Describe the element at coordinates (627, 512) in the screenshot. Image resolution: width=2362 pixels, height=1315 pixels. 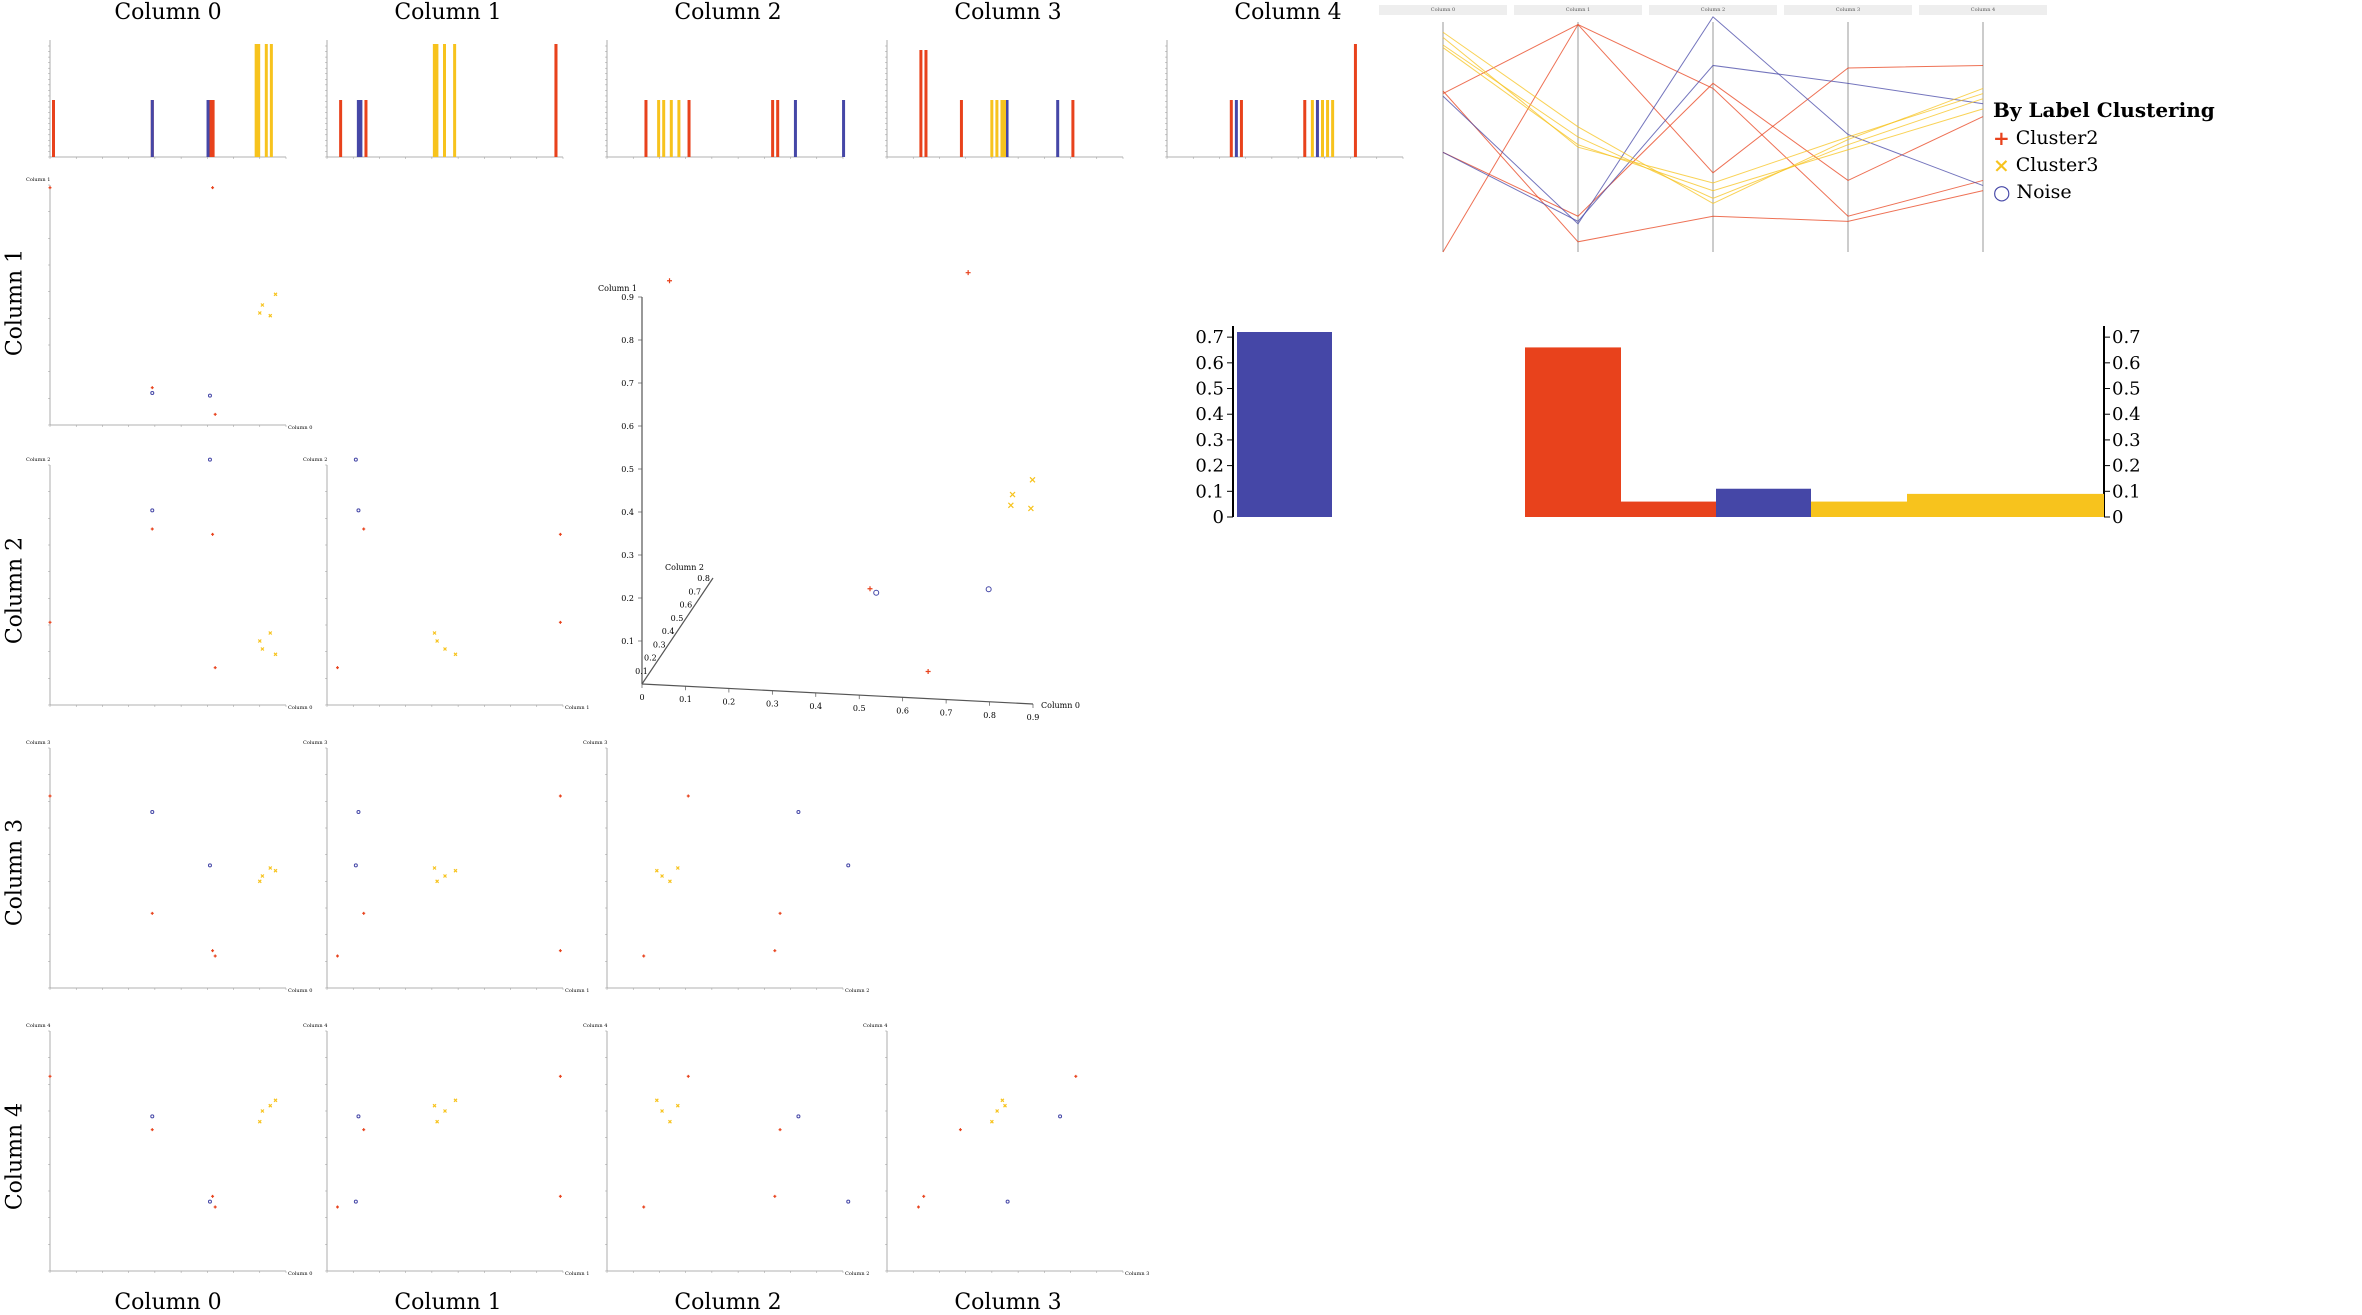
I see `tick-3d-y-label: 0.4` at that location.